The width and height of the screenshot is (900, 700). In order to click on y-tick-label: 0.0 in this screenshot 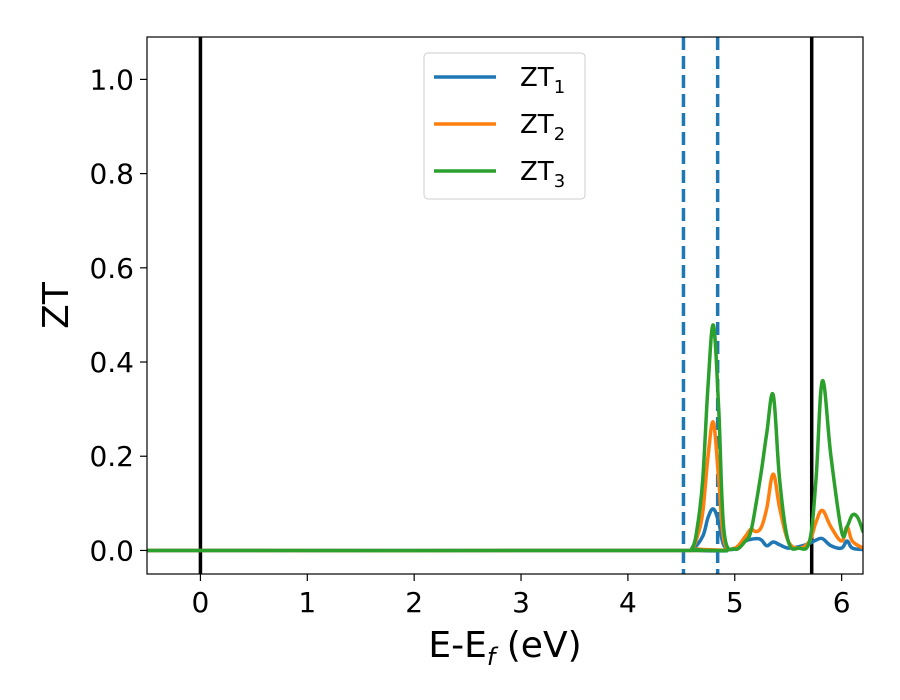, I will do `click(111, 550)`.